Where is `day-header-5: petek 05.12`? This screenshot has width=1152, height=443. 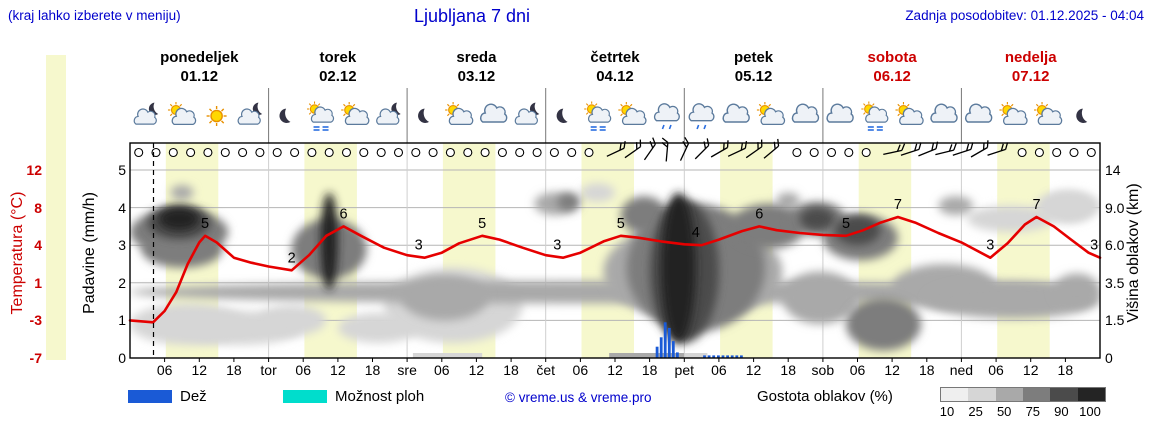
day-header-5: petek 05.12 is located at coordinates (754, 67).